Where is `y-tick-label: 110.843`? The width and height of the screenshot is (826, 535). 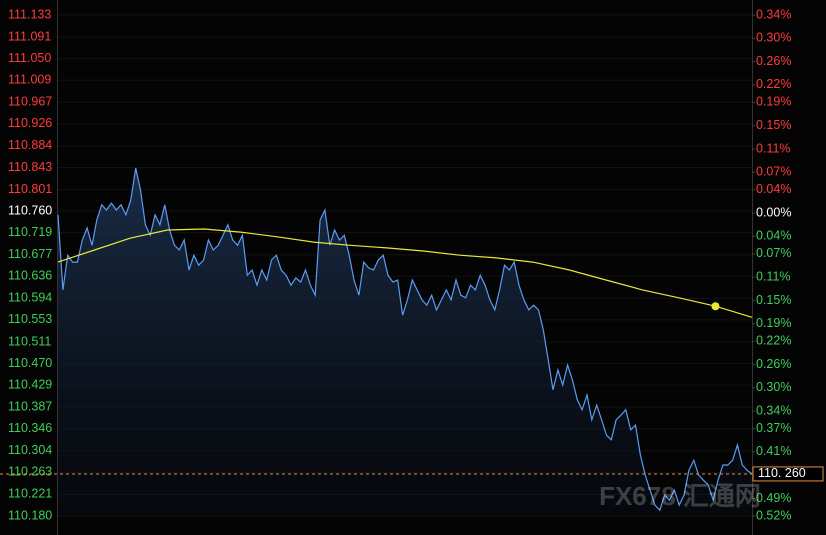
y-tick-label: 110.843 is located at coordinates (30, 167).